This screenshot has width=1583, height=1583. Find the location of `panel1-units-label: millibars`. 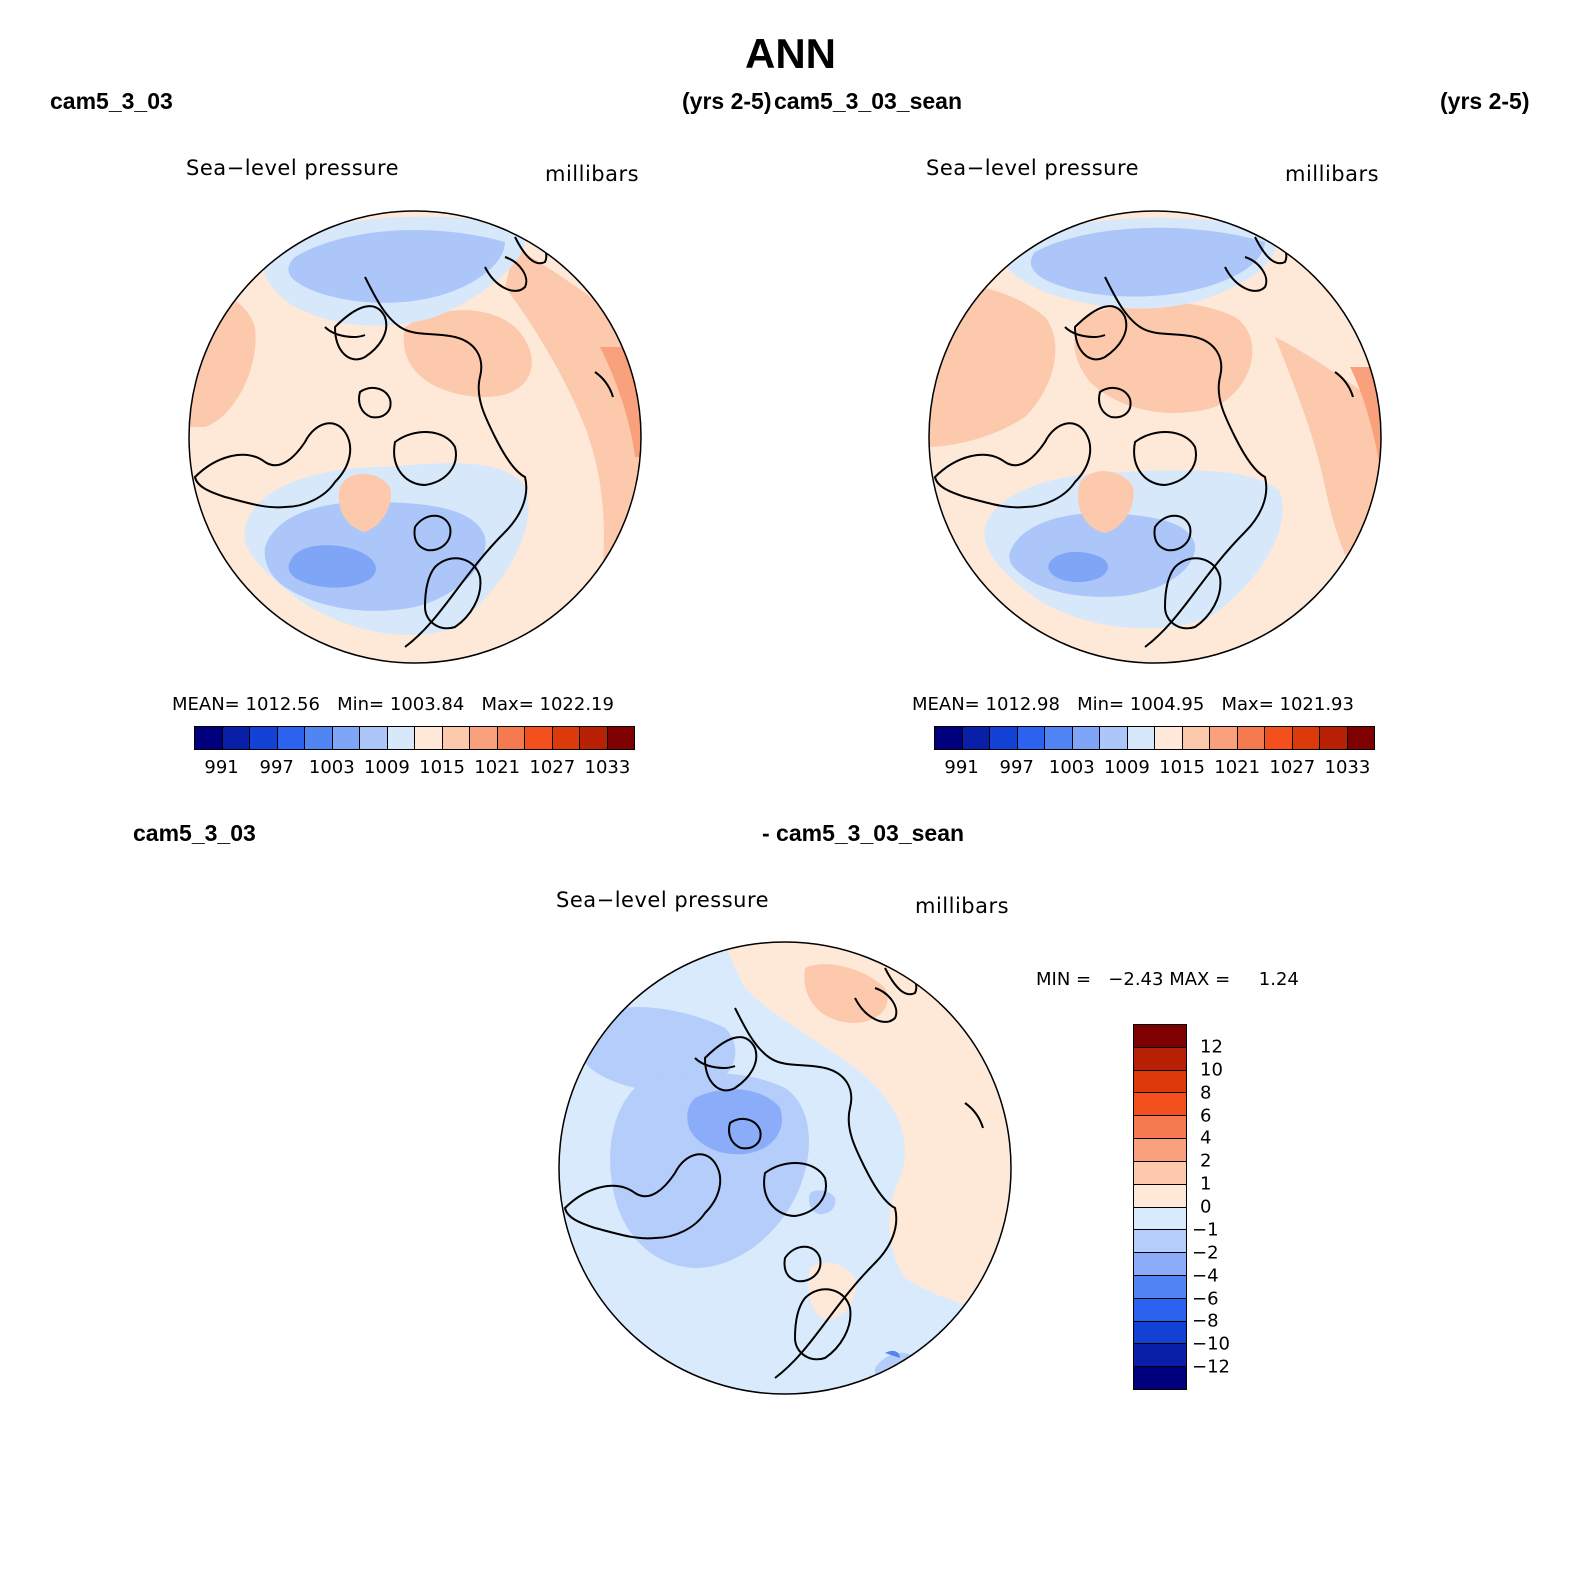

panel1-units-label: millibars is located at coordinates (592, 174).